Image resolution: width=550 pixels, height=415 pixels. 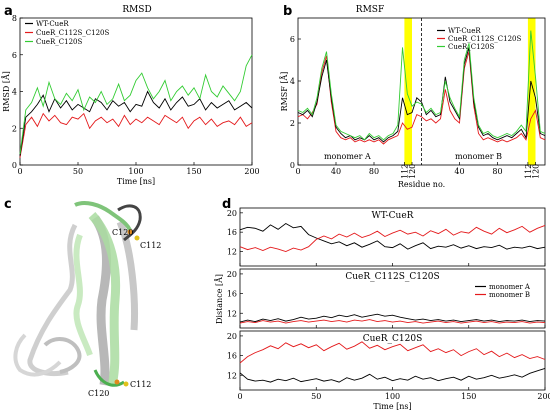 What do you see at coordinates (284, 92) in the screenshot?
I see `rmsf-y-axis-label: RMSF [Å]` at bounding box center [284, 92].